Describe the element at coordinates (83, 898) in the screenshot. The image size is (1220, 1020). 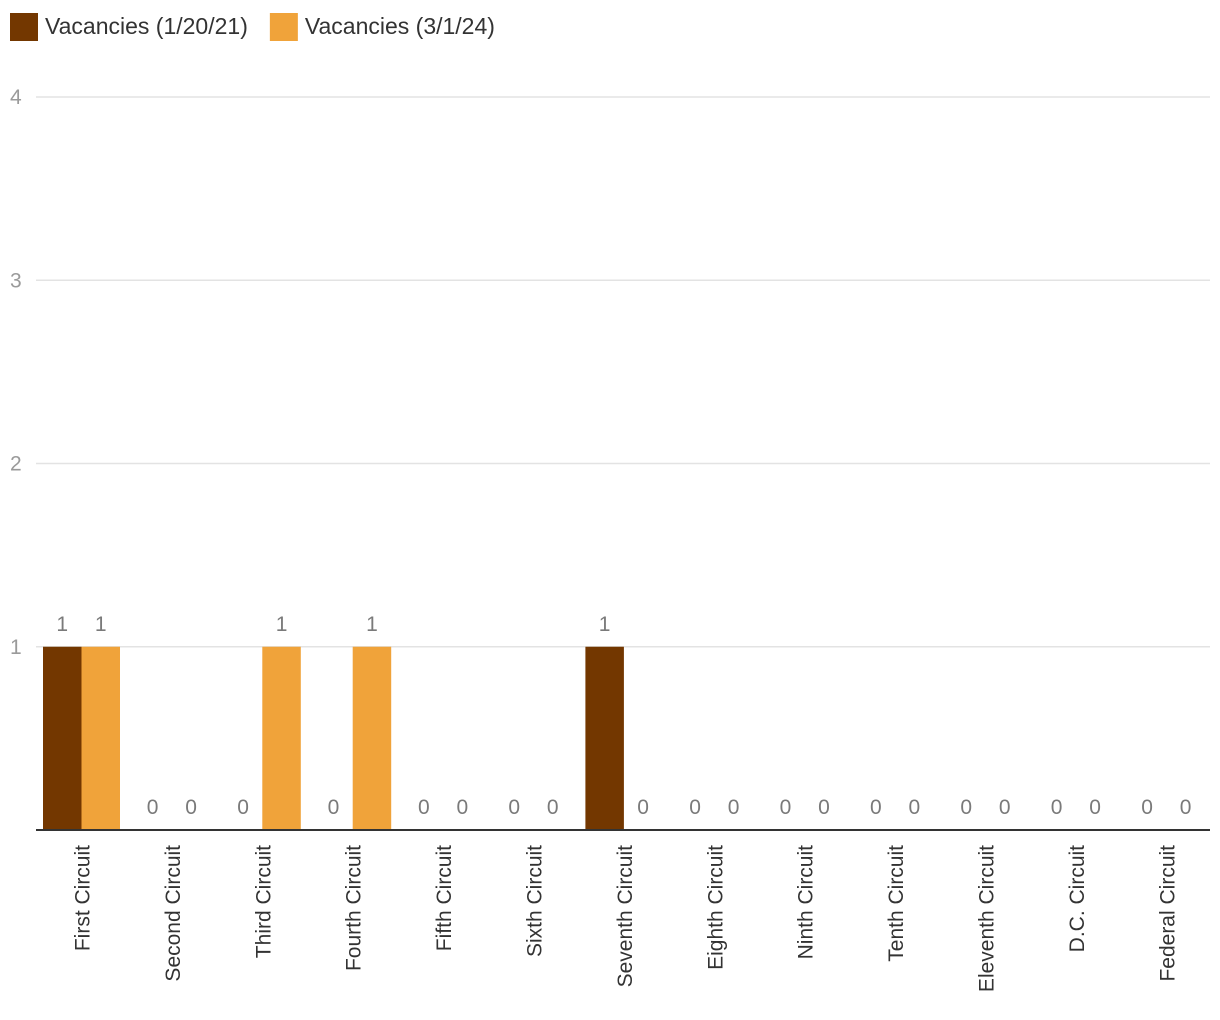
I see `x-tick-label-1: First Circuit` at that location.